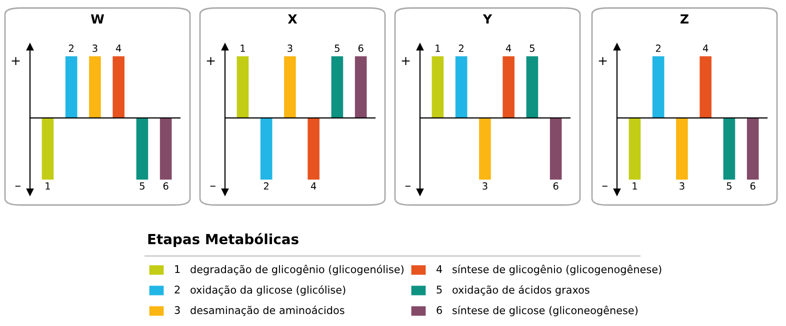 This screenshot has width=786, height=326. What do you see at coordinates (267, 311) in the screenshot?
I see `text: desaminação de aminoácidos` at bounding box center [267, 311].